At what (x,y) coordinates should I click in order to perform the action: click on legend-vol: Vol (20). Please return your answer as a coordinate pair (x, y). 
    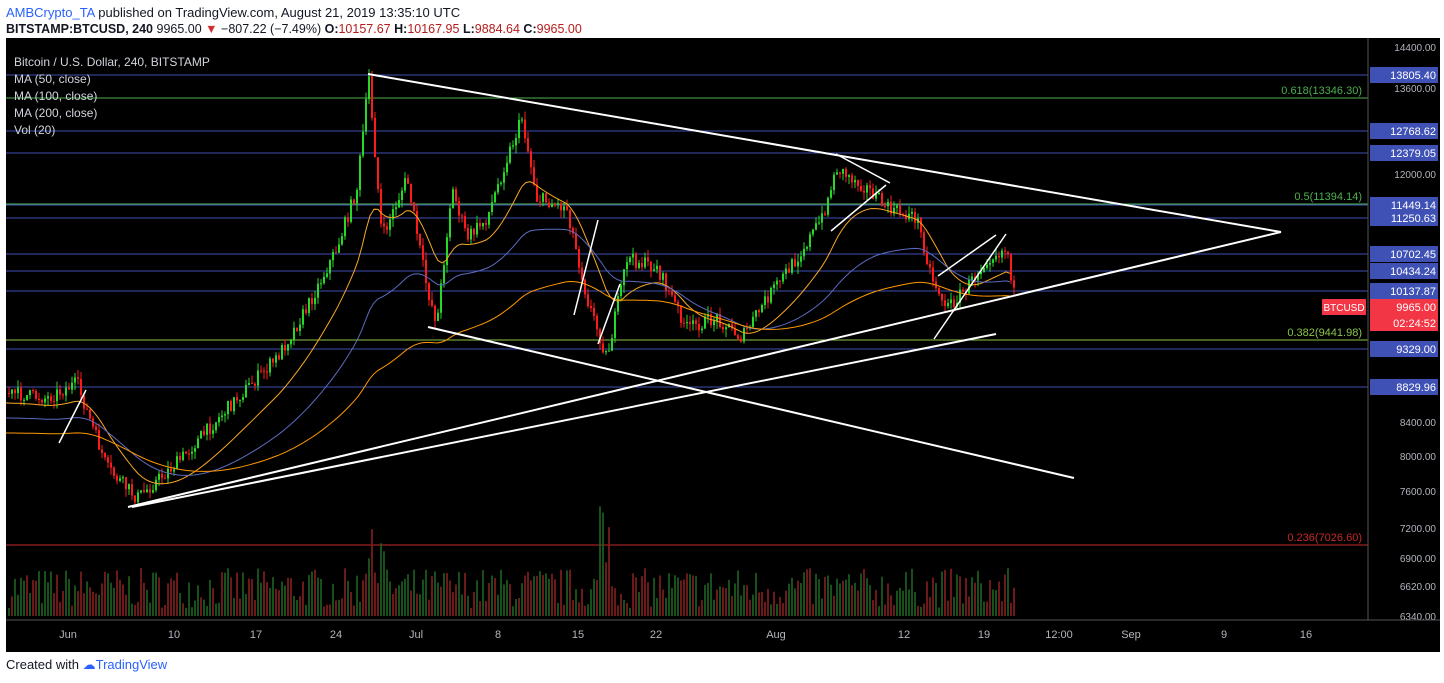
    Looking at the image, I should click on (35, 130).